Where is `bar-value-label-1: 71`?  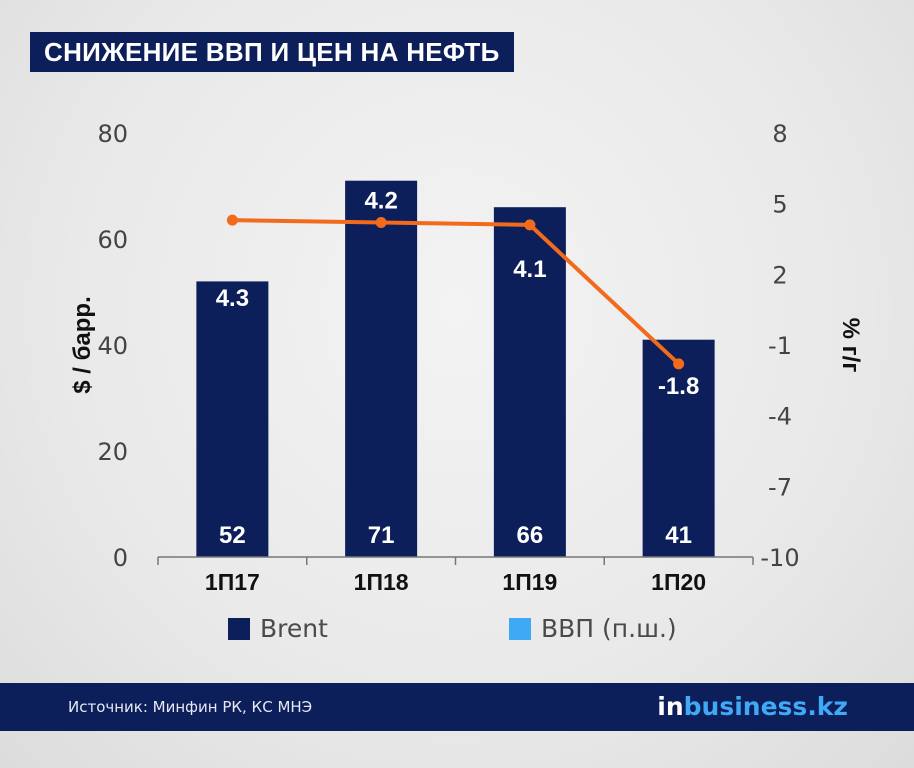 bar-value-label-1: 71 is located at coordinates (381, 535).